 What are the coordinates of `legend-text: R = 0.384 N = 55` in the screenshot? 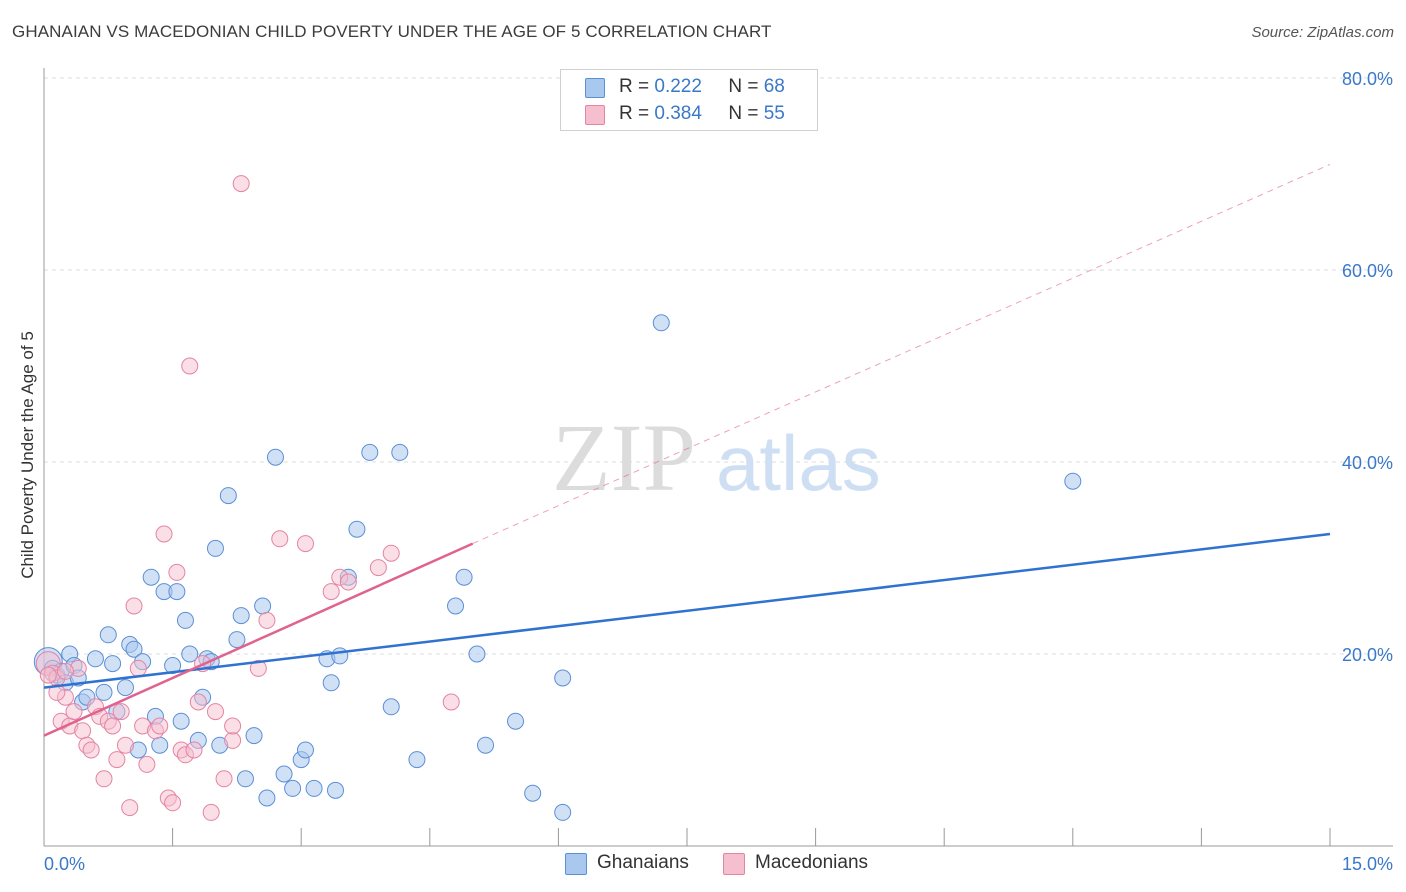 It's located at (702, 114).